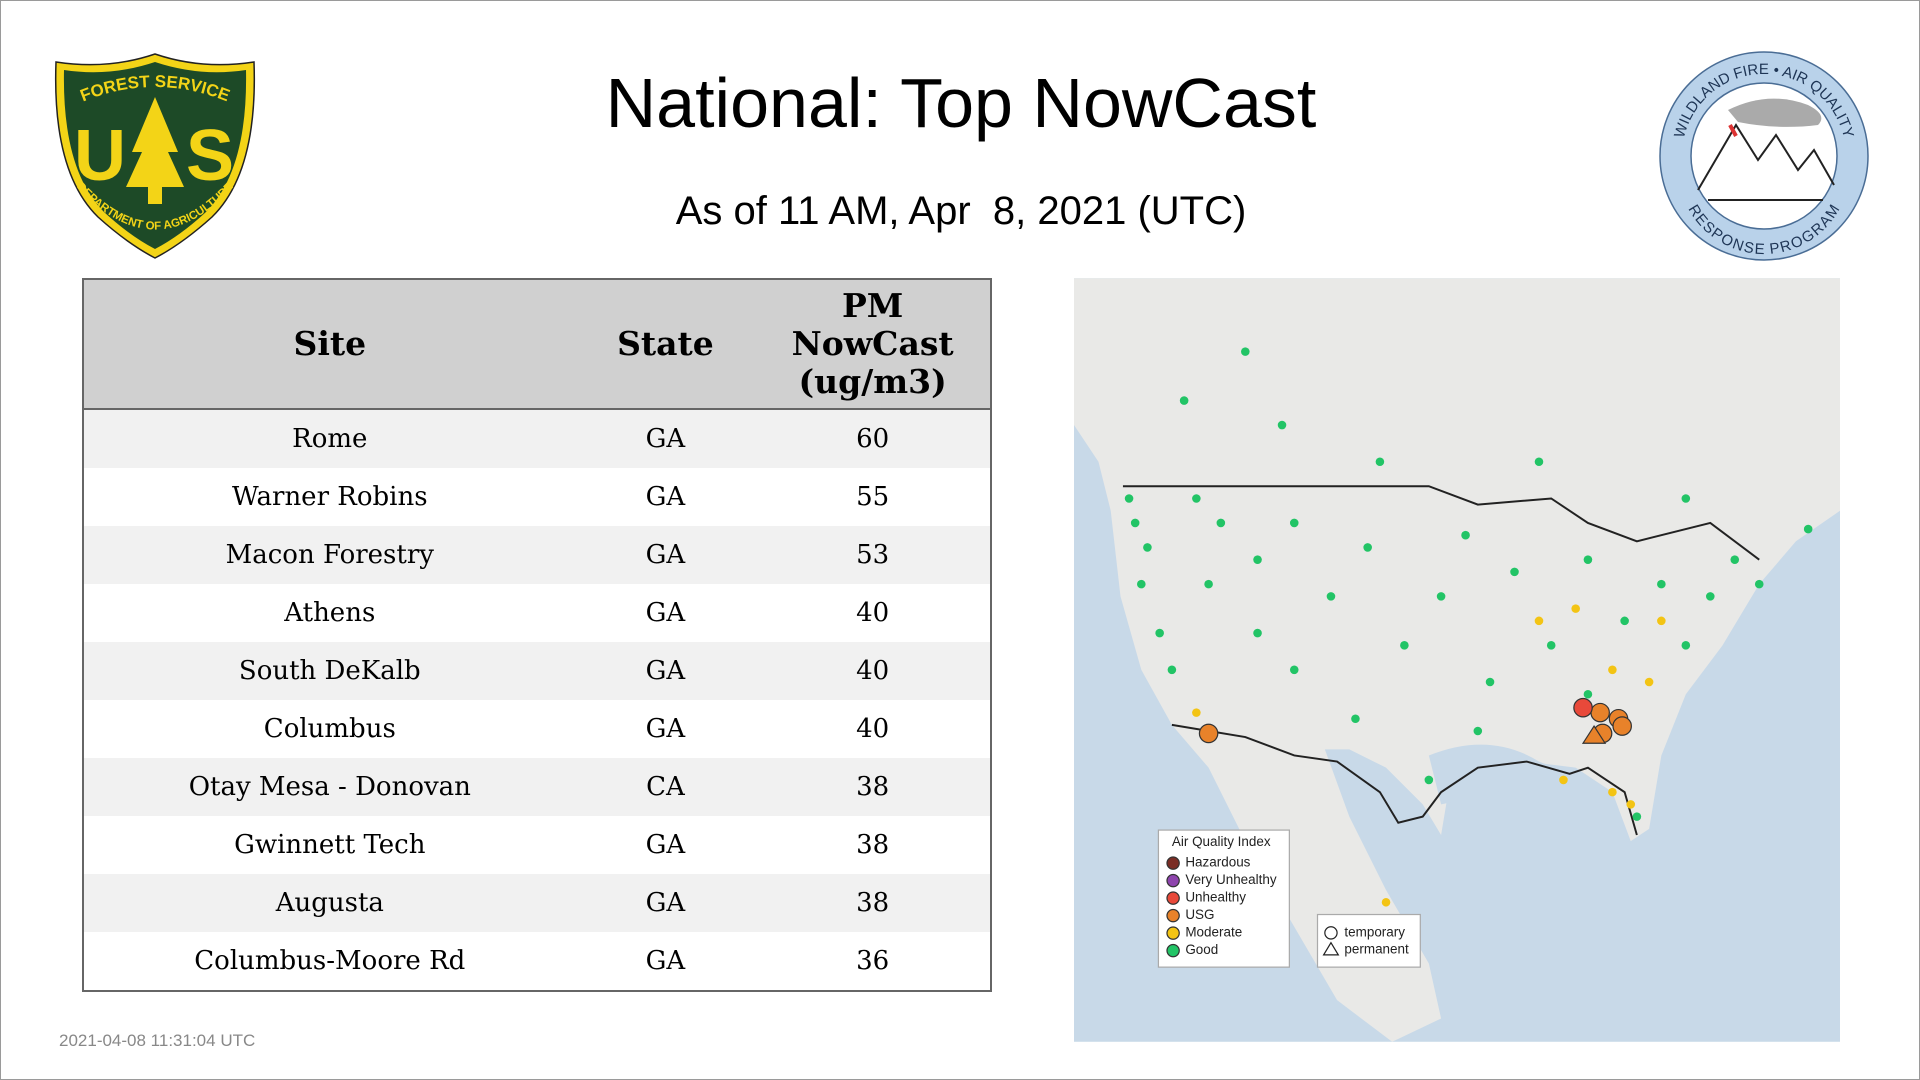 This screenshot has height=1080, width=1920. What do you see at coordinates (329, 344) in the screenshot?
I see `column-header: Site` at bounding box center [329, 344].